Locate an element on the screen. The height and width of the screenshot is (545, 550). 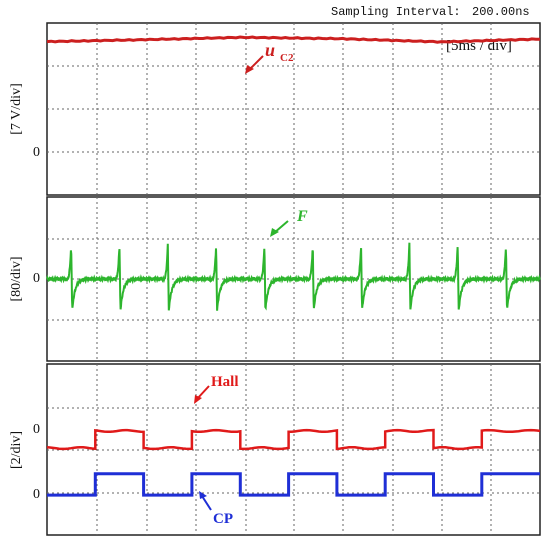
top-y-axis-label: [7 V/div] is located at coordinates (16, 108).